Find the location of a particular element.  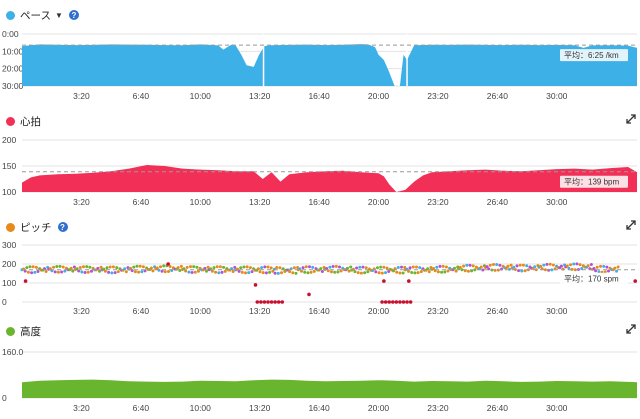

y-tick-label: 10:00 is located at coordinates (13, 51).